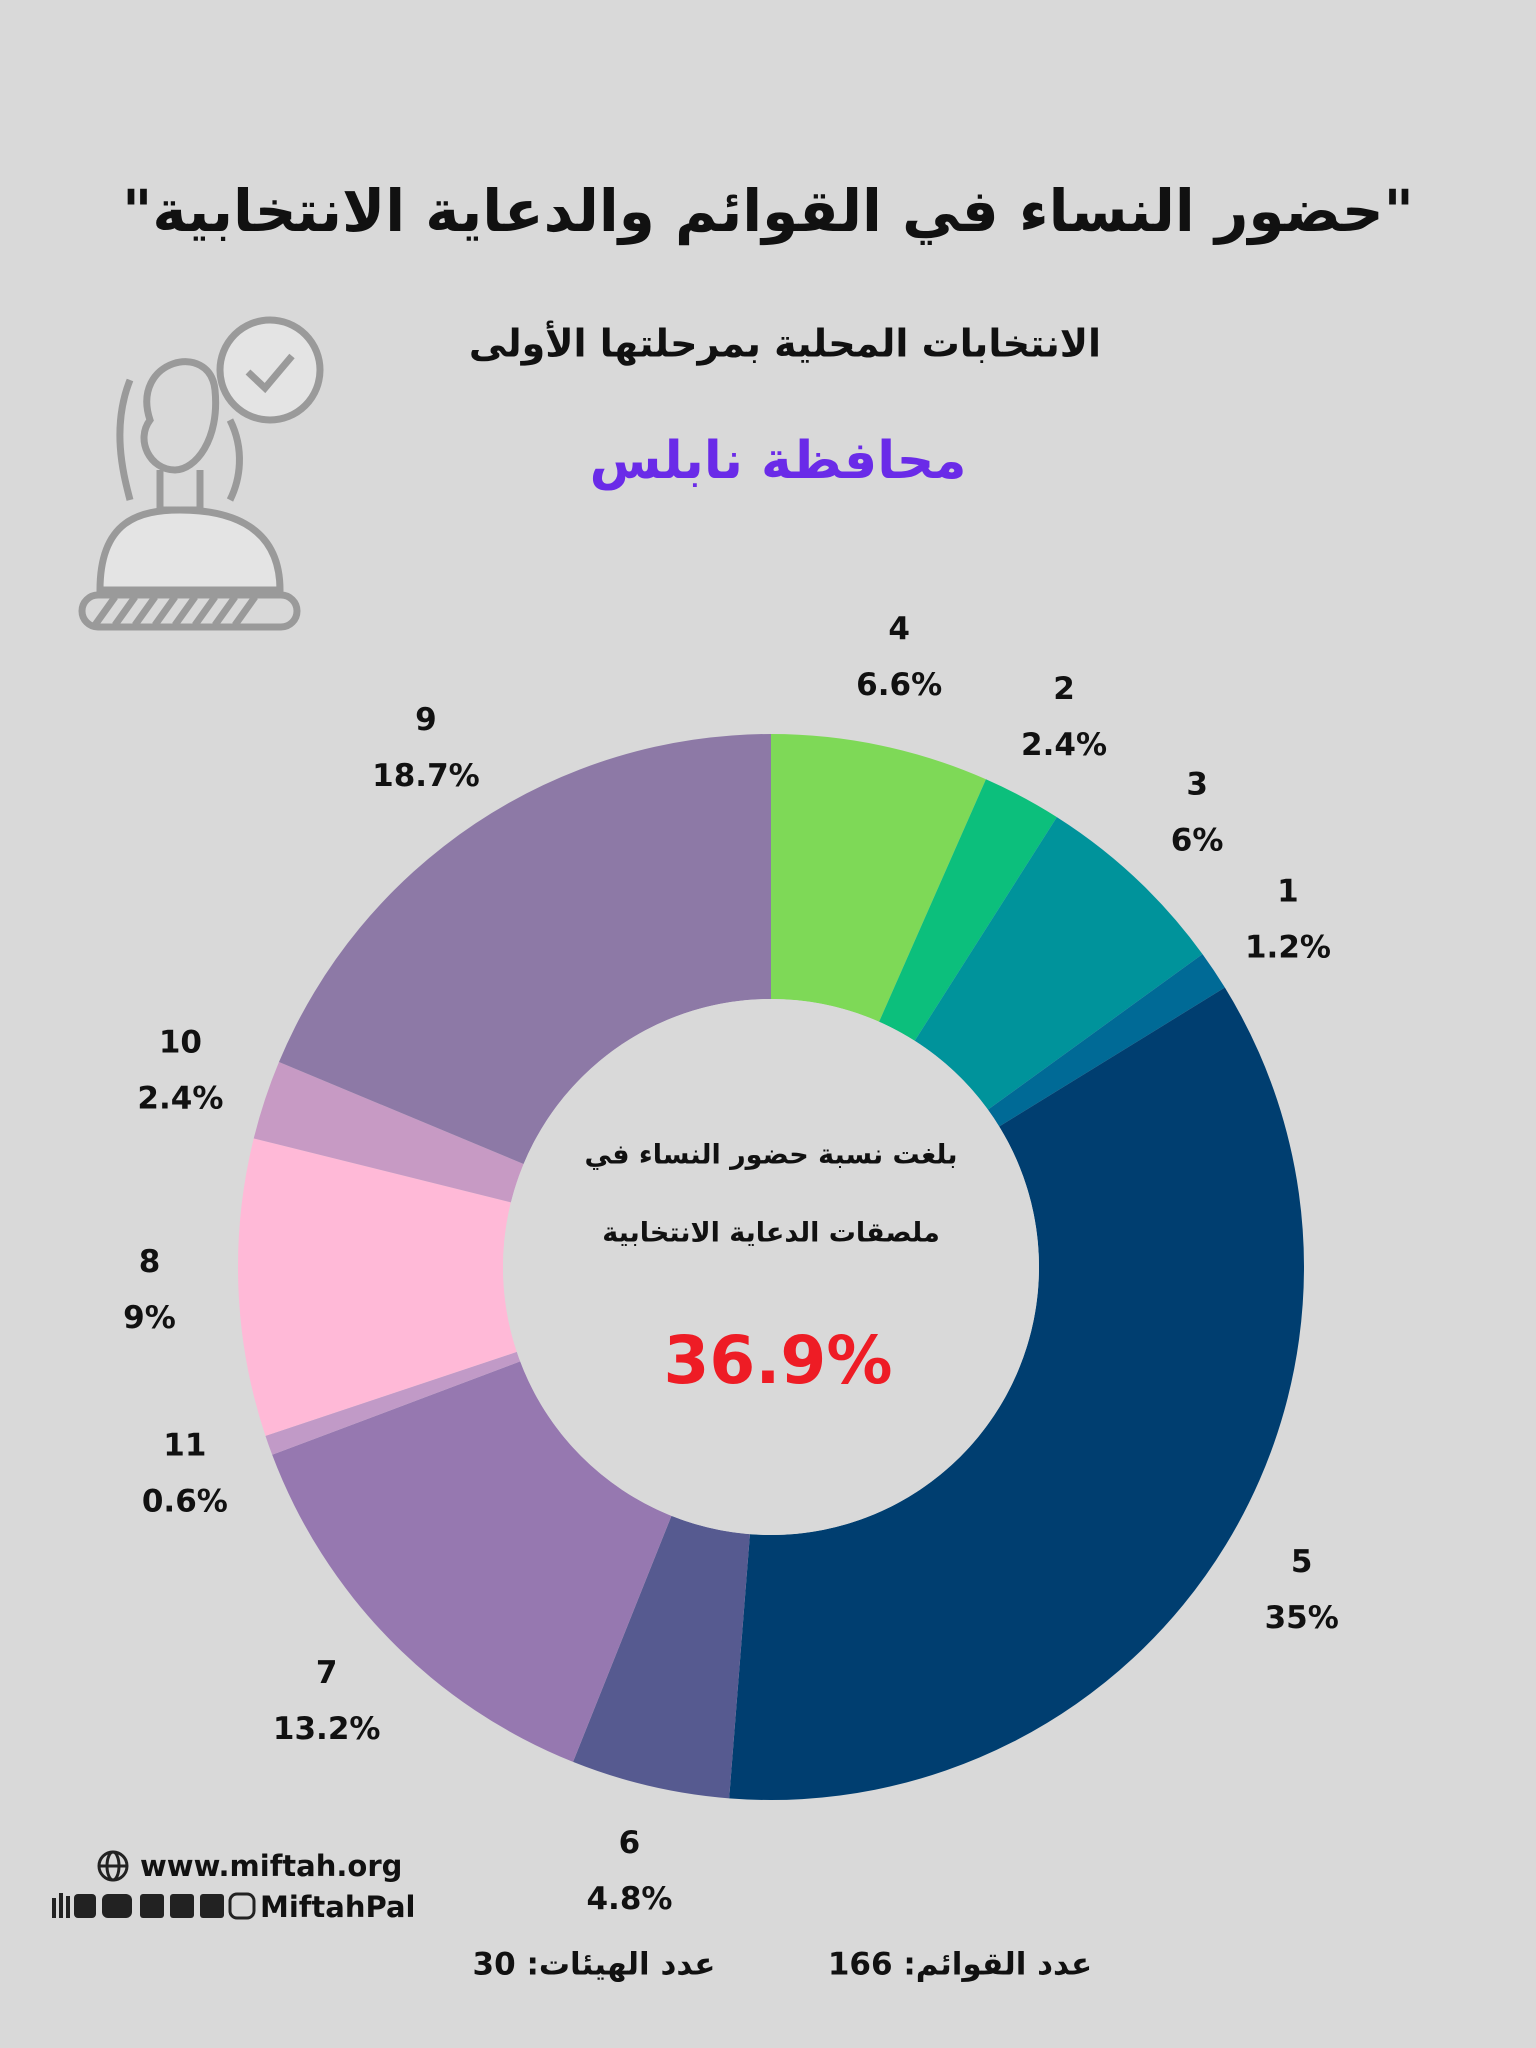 The image size is (1536, 2048). I want to click on value-label: 1.2%, so click(1288, 948).